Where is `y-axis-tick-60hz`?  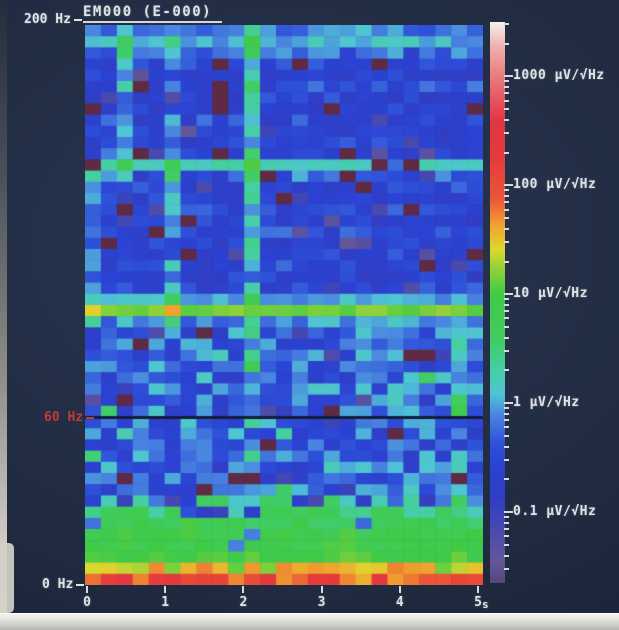 y-axis-tick-60hz is located at coordinates (90, 417).